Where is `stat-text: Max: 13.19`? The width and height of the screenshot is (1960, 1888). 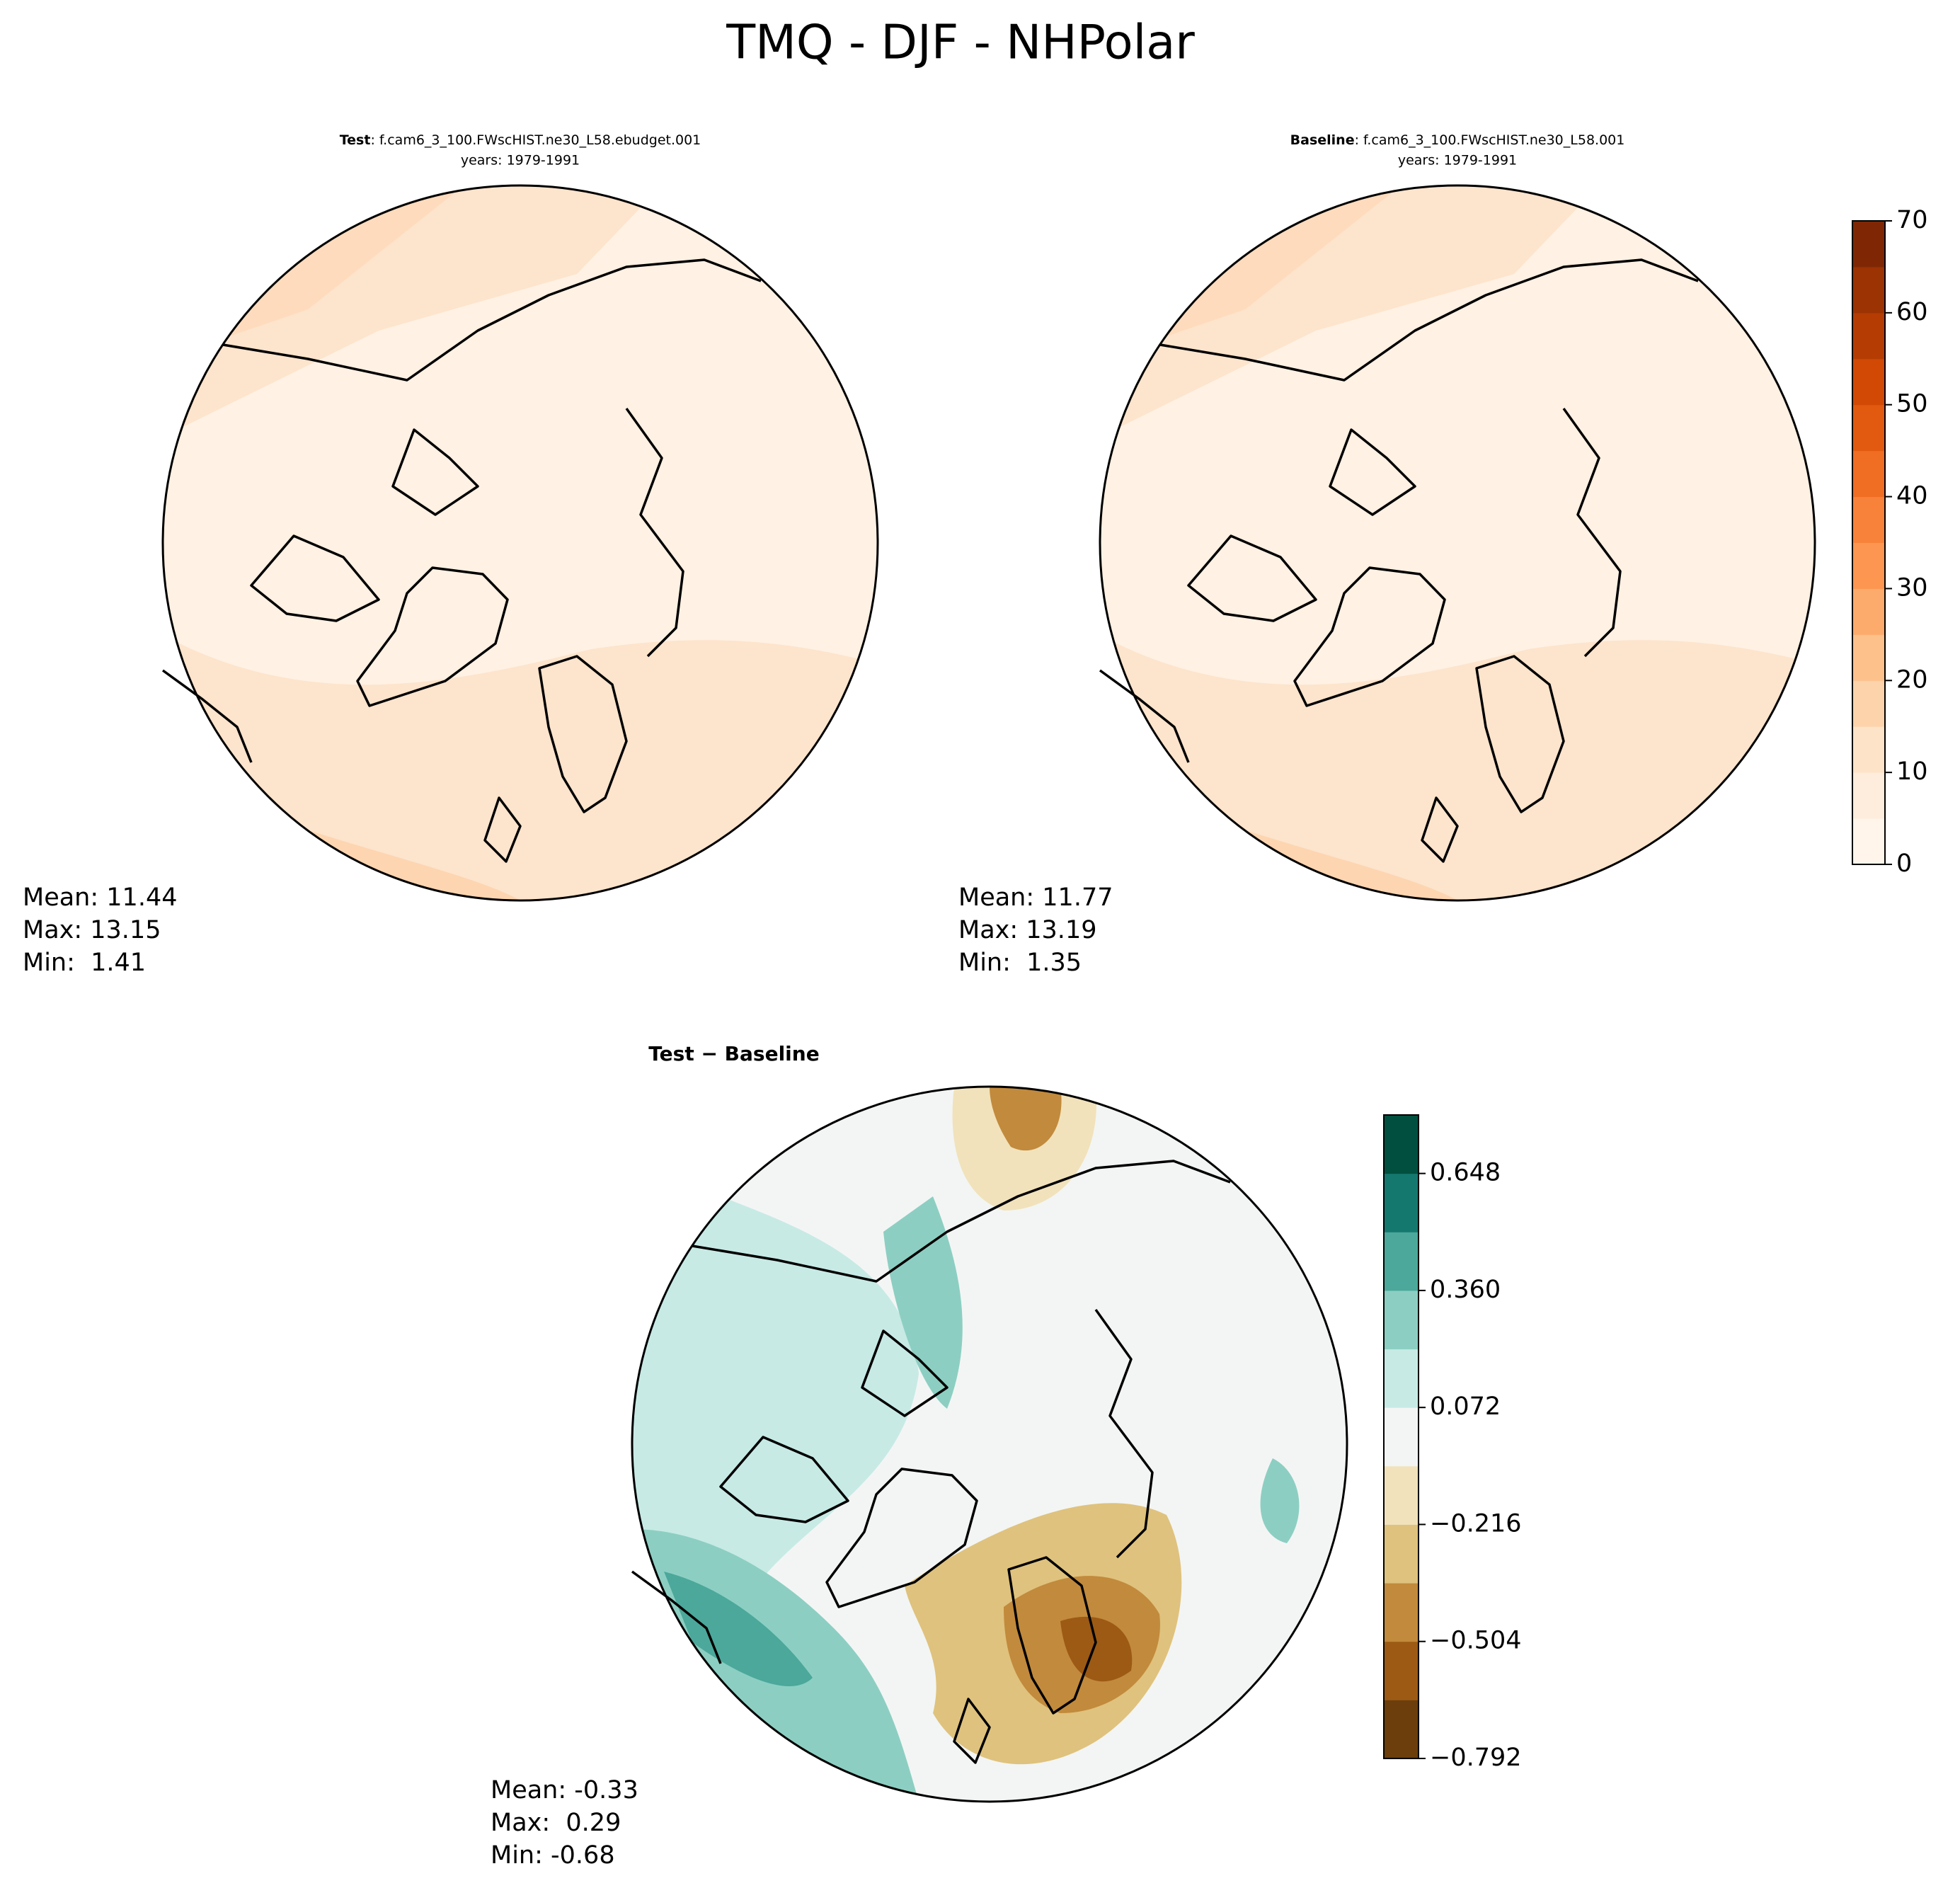
stat-text: Max: 13.19 is located at coordinates (1027, 930).